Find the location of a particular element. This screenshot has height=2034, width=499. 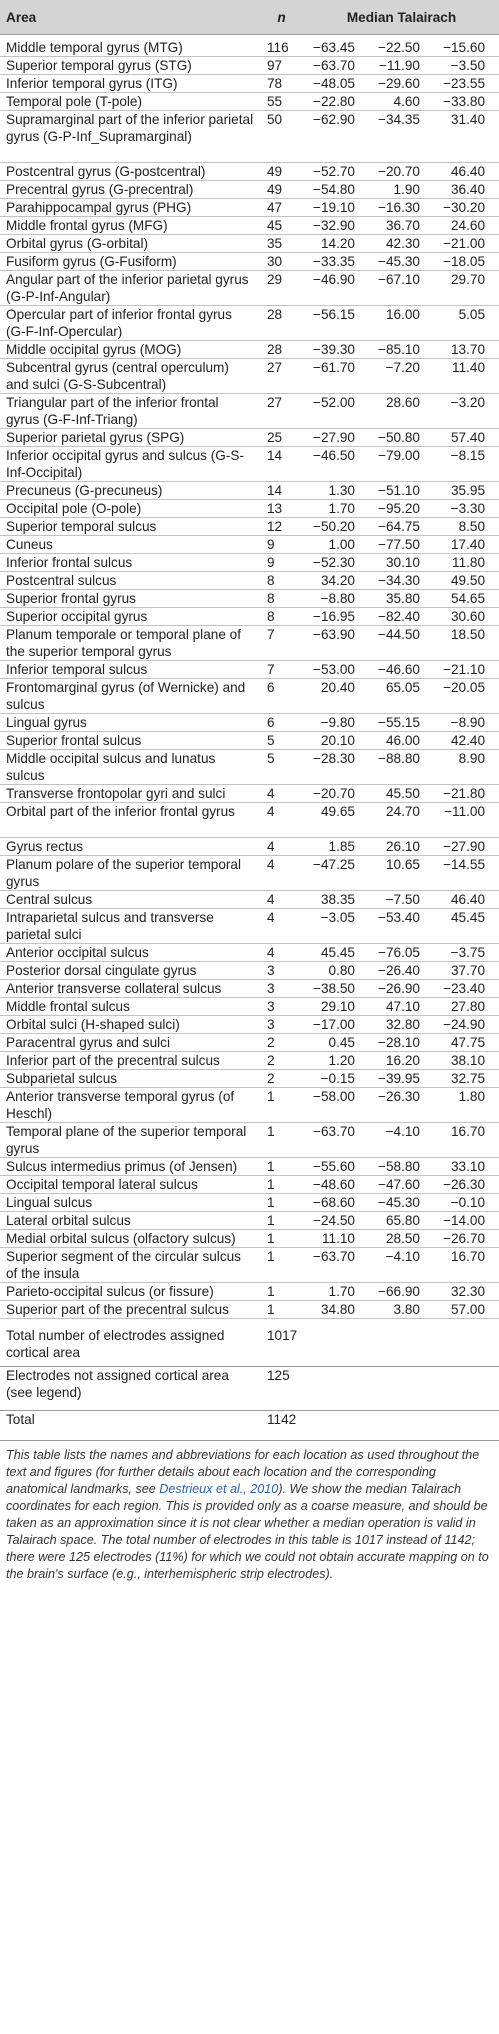

talairach-x-cell: 1.85 is located at coordinates (336, 846).